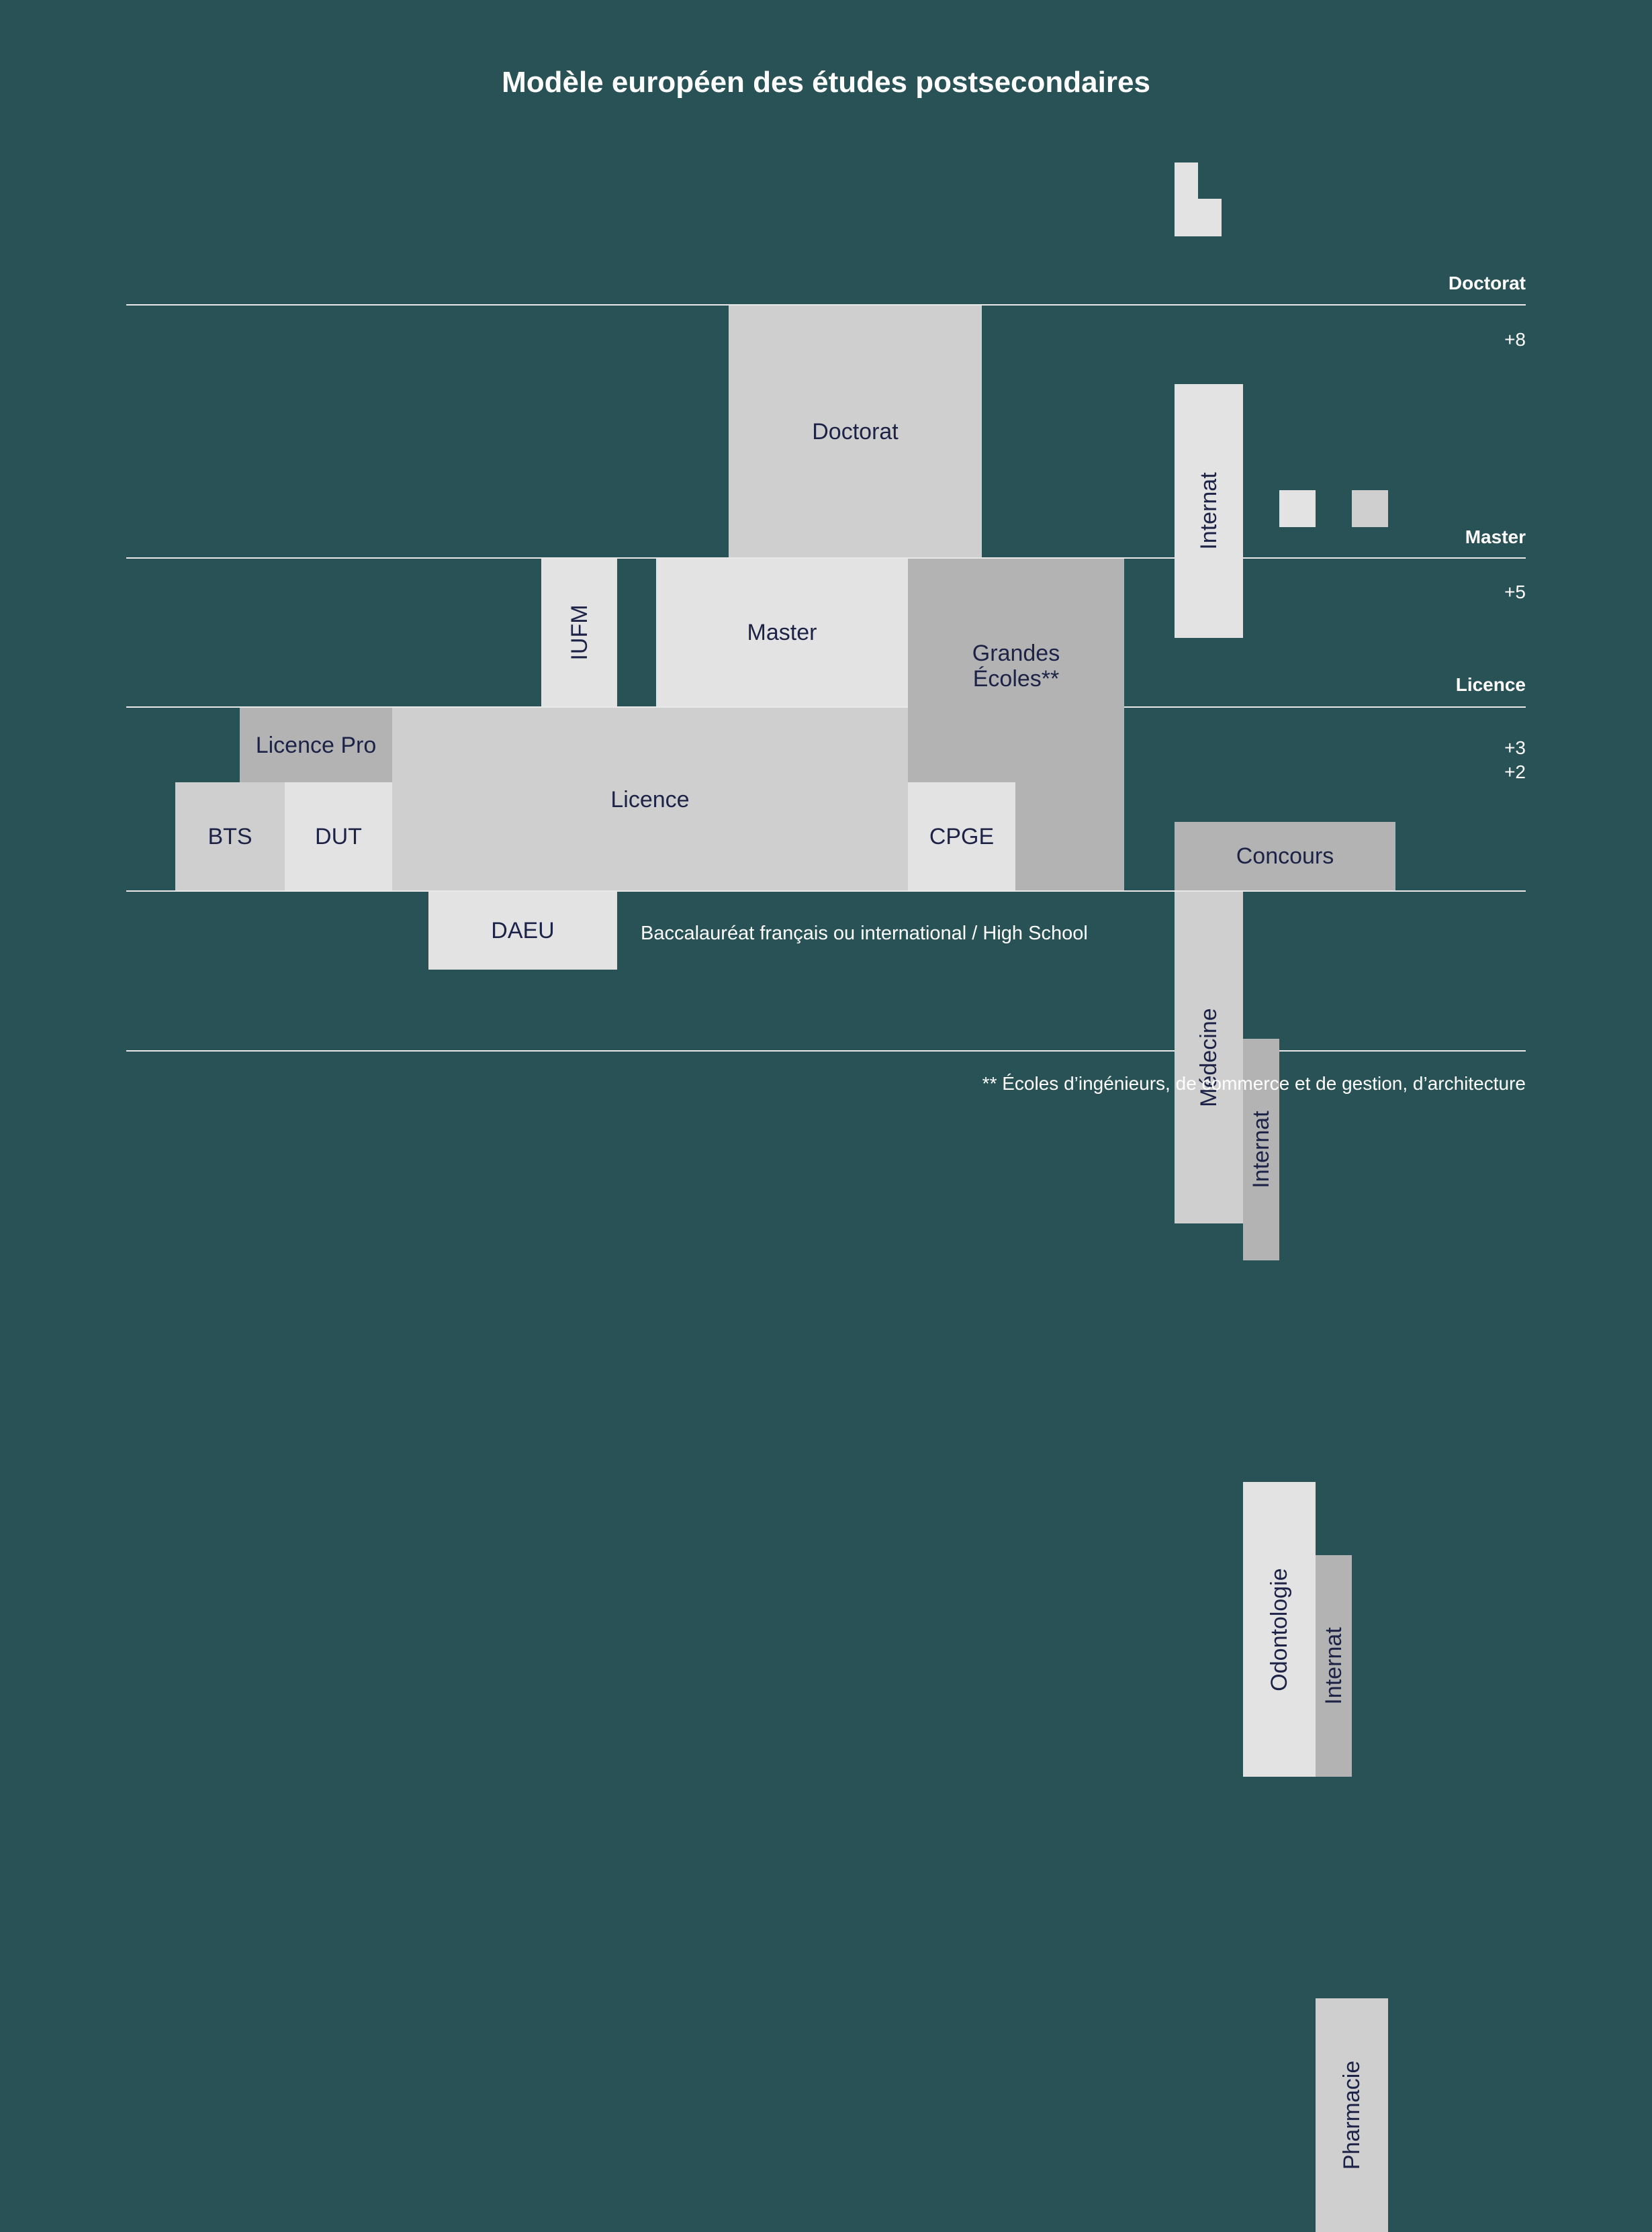 Image resolution: width=1652 pixels, height=2232 pixels. I want to click on block-internat-odontologie-label: Internat, so click(1261, 1150).